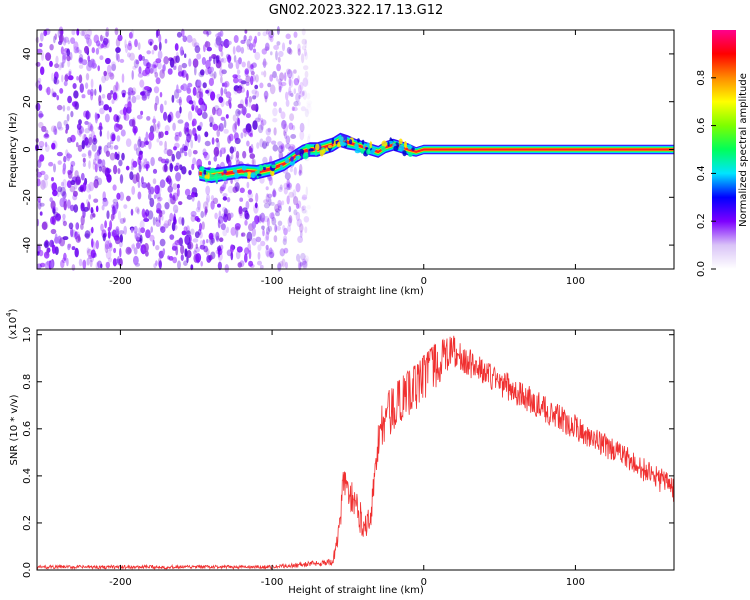  Describe the element at coordinates (13, 310) in the screenshot. I see `snr-scale-suffix: )` at that location.